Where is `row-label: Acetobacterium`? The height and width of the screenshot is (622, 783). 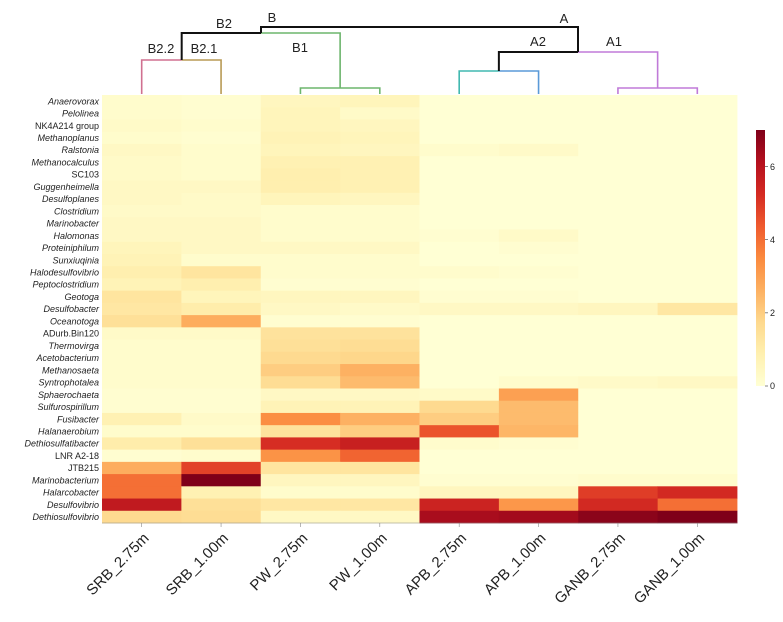 row-label: Acetobacterium is located at coordinates (67, 358).